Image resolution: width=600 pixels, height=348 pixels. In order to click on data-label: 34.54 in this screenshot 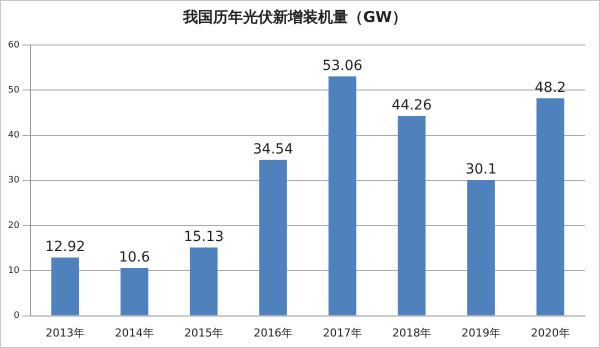, I will do `click(273, 150)`.